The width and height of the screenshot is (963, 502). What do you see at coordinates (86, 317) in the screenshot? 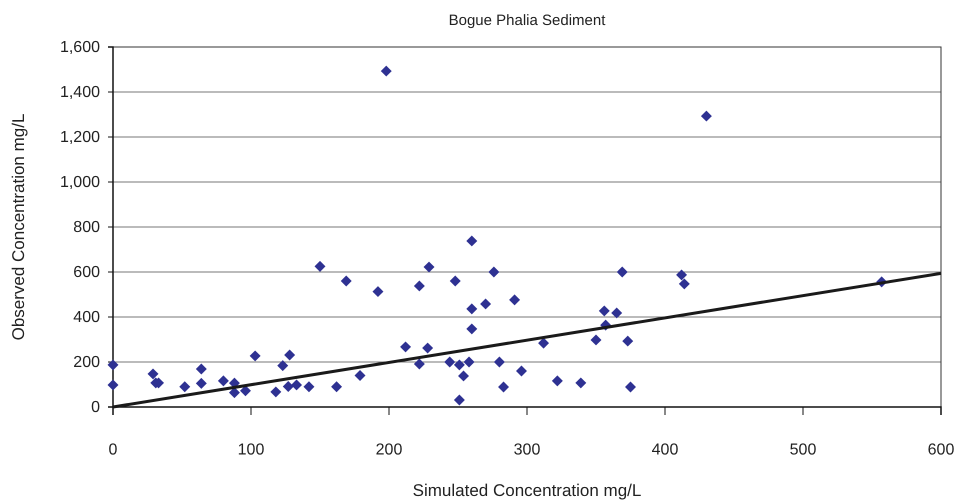
I see `y-tick-label: 400` at bounding box center [86, 317].